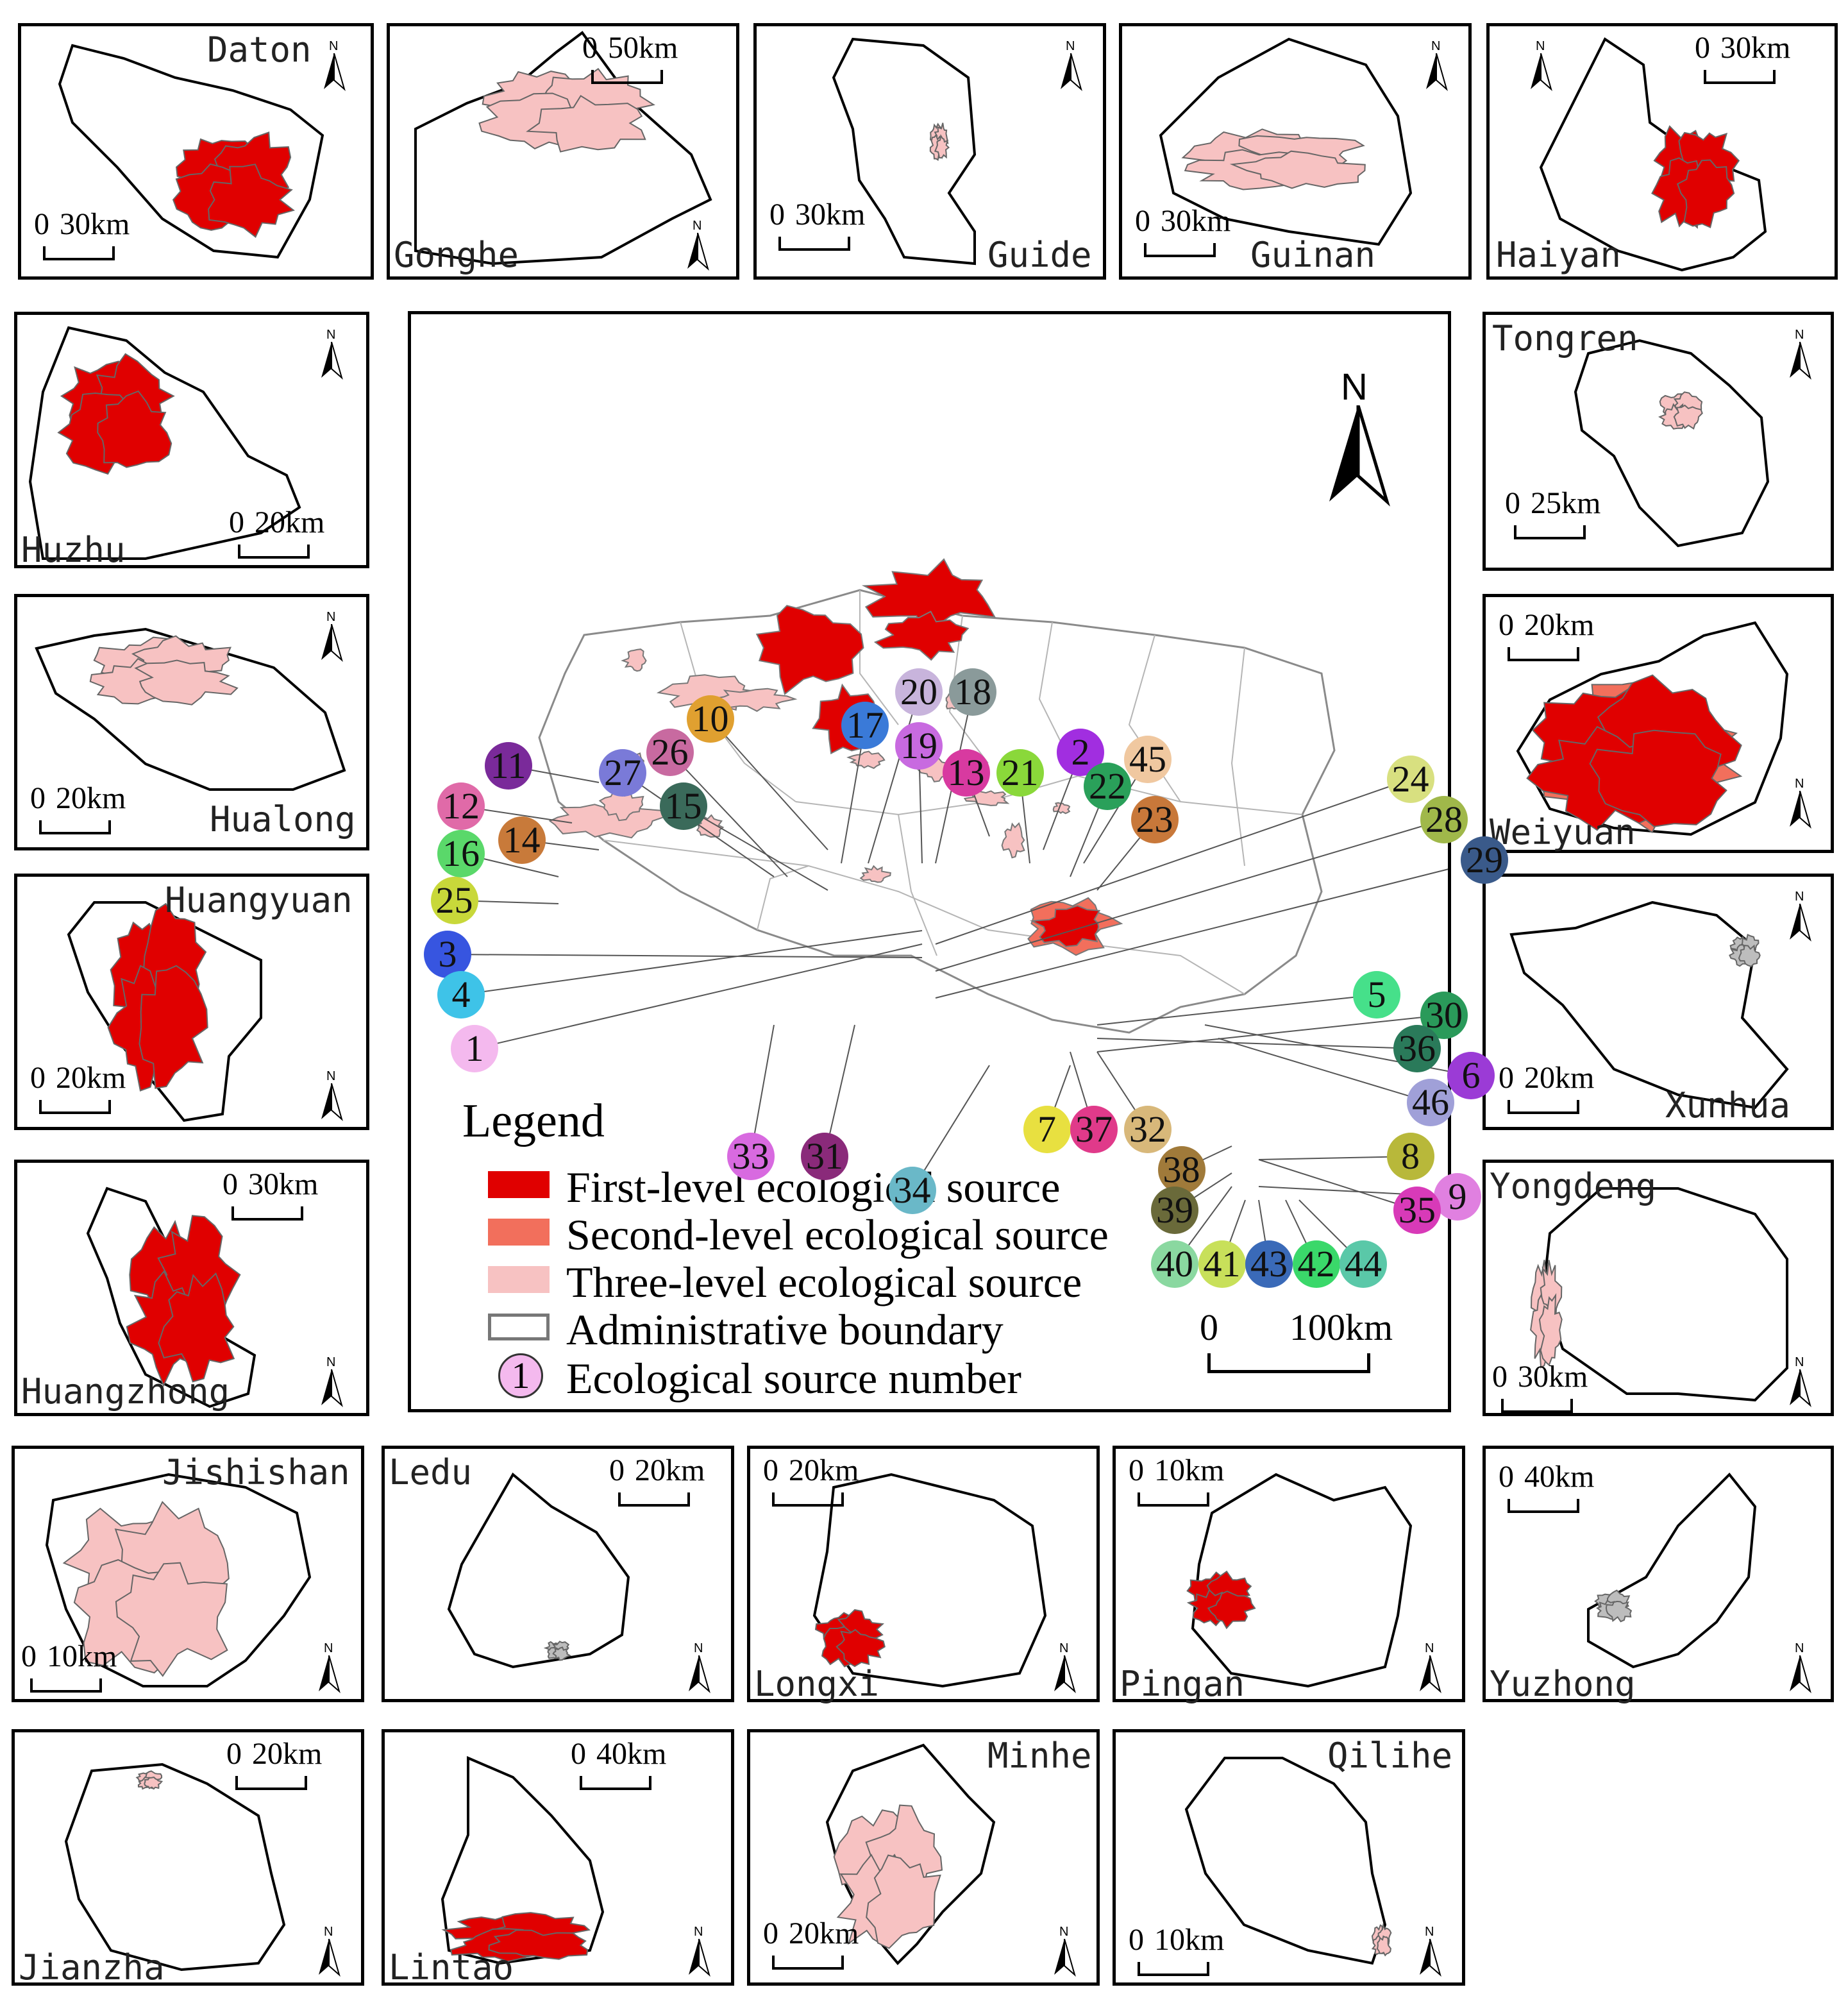 The image size is (1848, 2003). What do you see at coordinates (865, 725) in the screenshot?
I see `source-number-marker: 17` at bounding box center [865, 725].